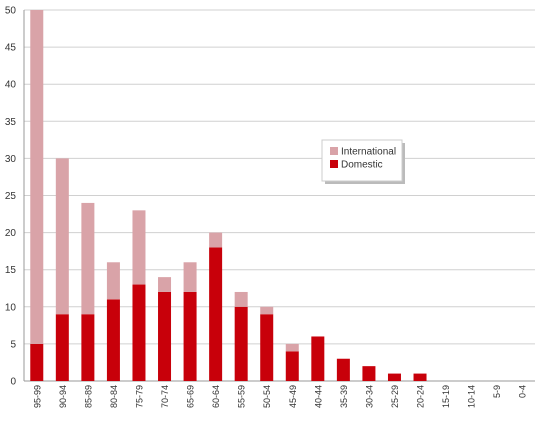 Image resolution: width=540 pixels, height=425 pixels. Describe the element at coordinates (13, 382) in the screenshot. I see `y-tick-label: 0` at that location.